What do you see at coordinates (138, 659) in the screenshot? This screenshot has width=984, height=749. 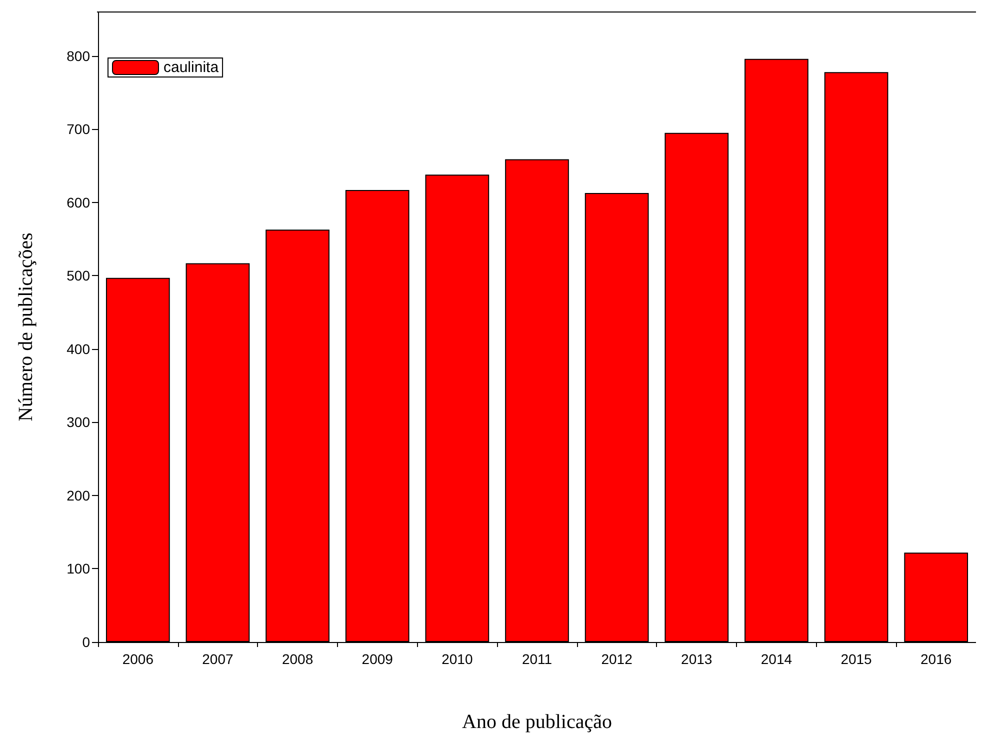 I see `x-tick-label: 2006` at bounding box center [138, 659].